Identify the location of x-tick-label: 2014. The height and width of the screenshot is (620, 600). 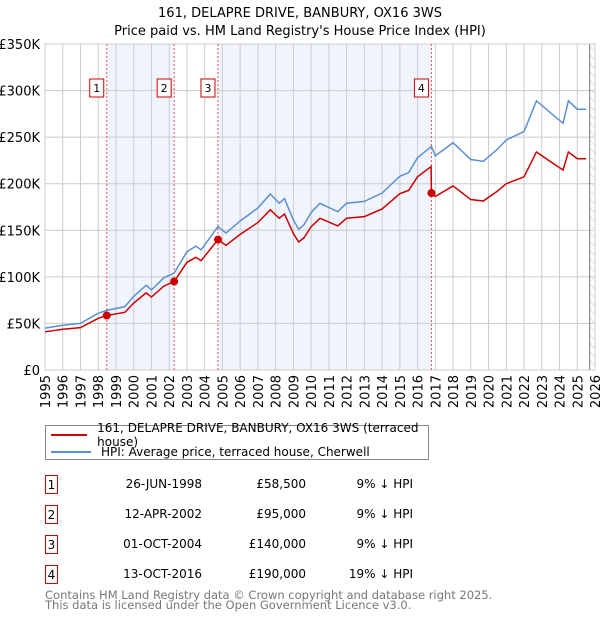
(383, 391).